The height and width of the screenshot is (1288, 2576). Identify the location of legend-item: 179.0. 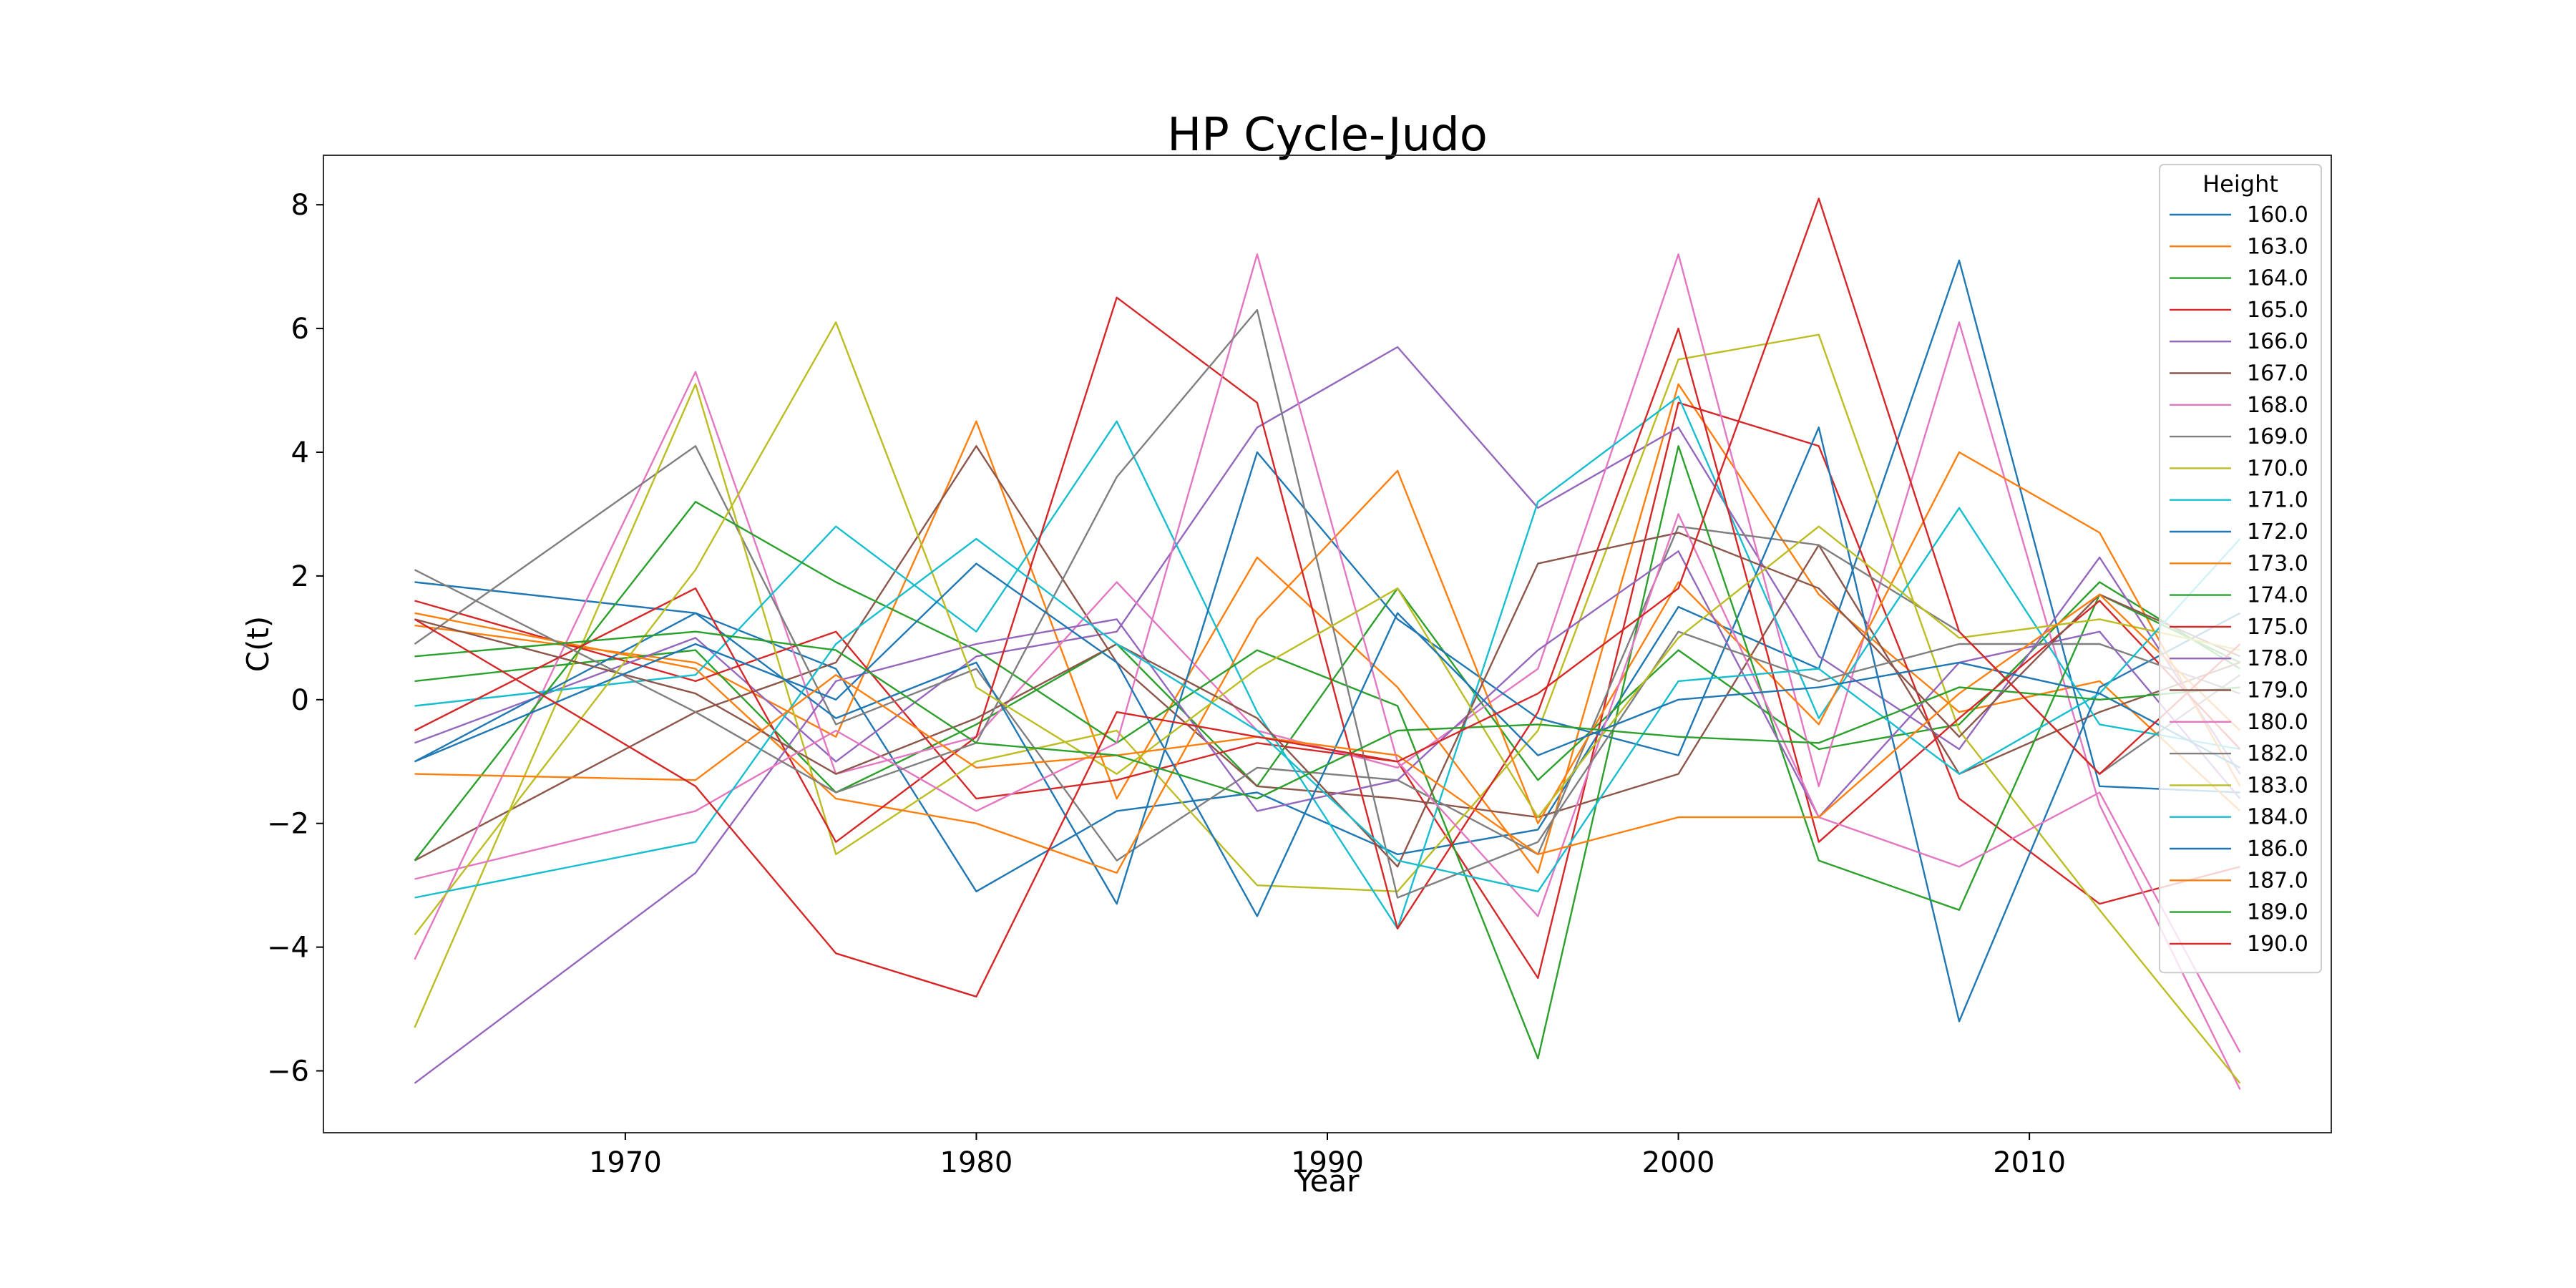
(2239, 690).